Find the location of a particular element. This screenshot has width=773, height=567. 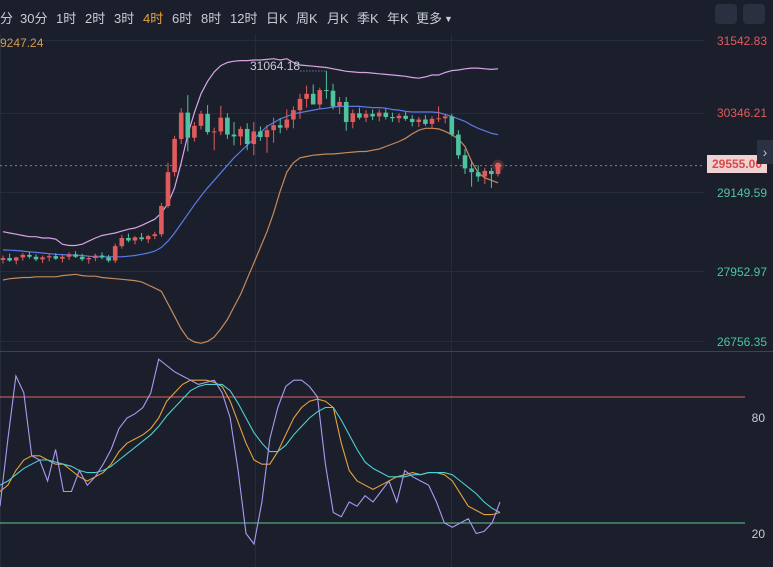

max-price-label: 31064.18 is located at coordinates (275, 66).